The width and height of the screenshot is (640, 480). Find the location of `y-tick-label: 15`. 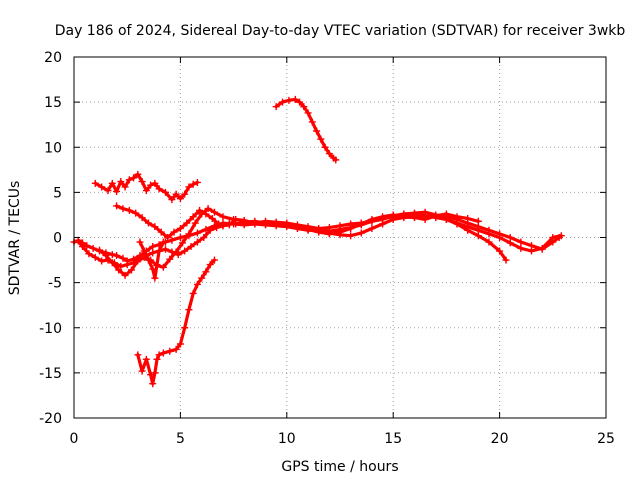

y-tick-label: 15 is located at coordinates (53, 103).